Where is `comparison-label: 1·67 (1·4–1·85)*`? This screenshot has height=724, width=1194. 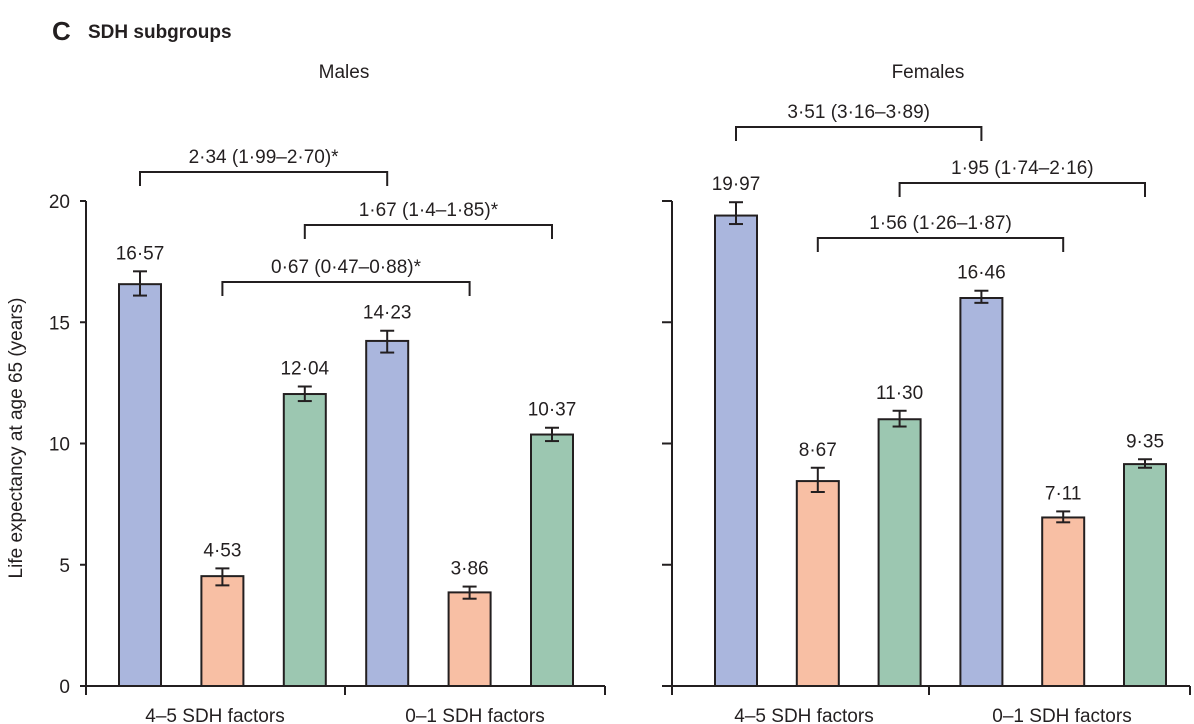 comparison-label: 1·67 (1·4–1·85)* is located at coordinates (429, 210).